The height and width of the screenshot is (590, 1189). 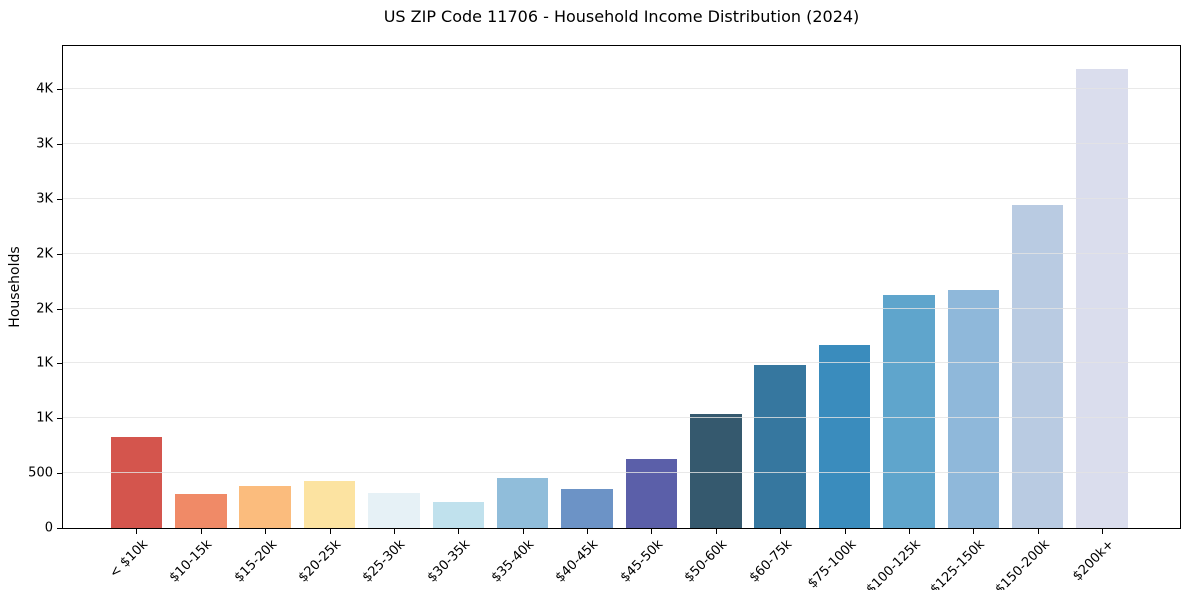 I want to click on bar-< $10k, so click(x=136, y=482).